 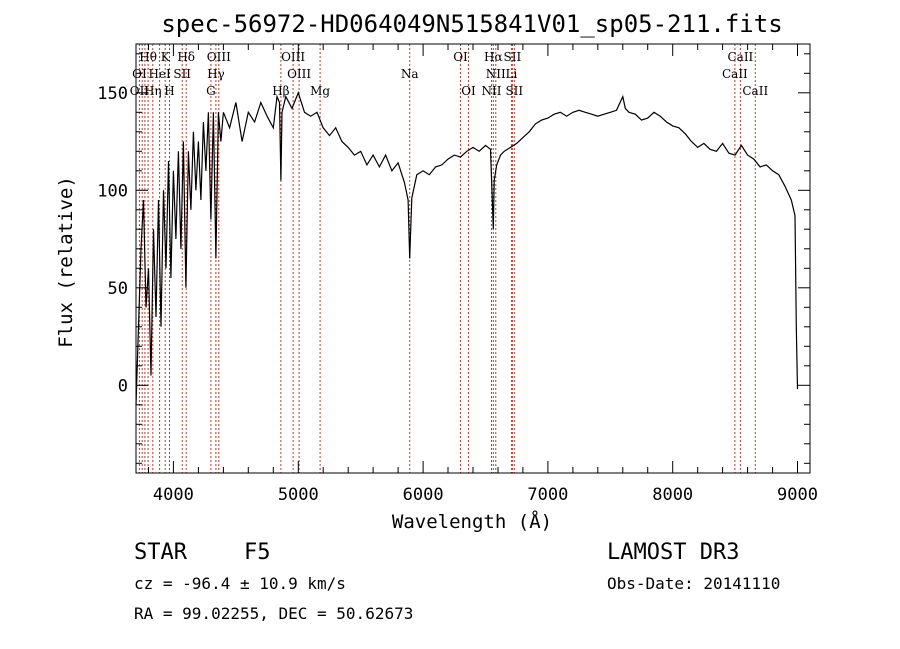 I want to click on y-tick-label-3: 150, so click(x=112, y=94).